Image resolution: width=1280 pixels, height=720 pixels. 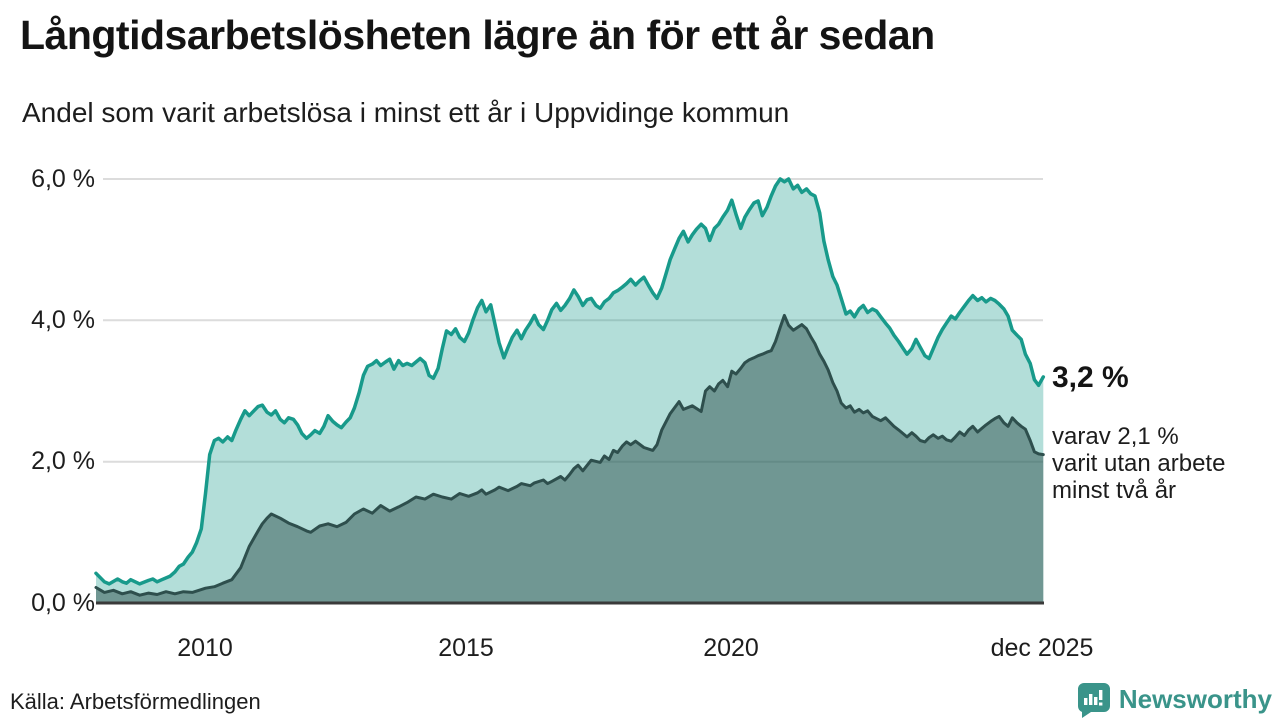 What do you see at coordinates (63, 461) in the screenshot?
I see `y-tick-2: 2,0 %` at bounding box center [63, 461].